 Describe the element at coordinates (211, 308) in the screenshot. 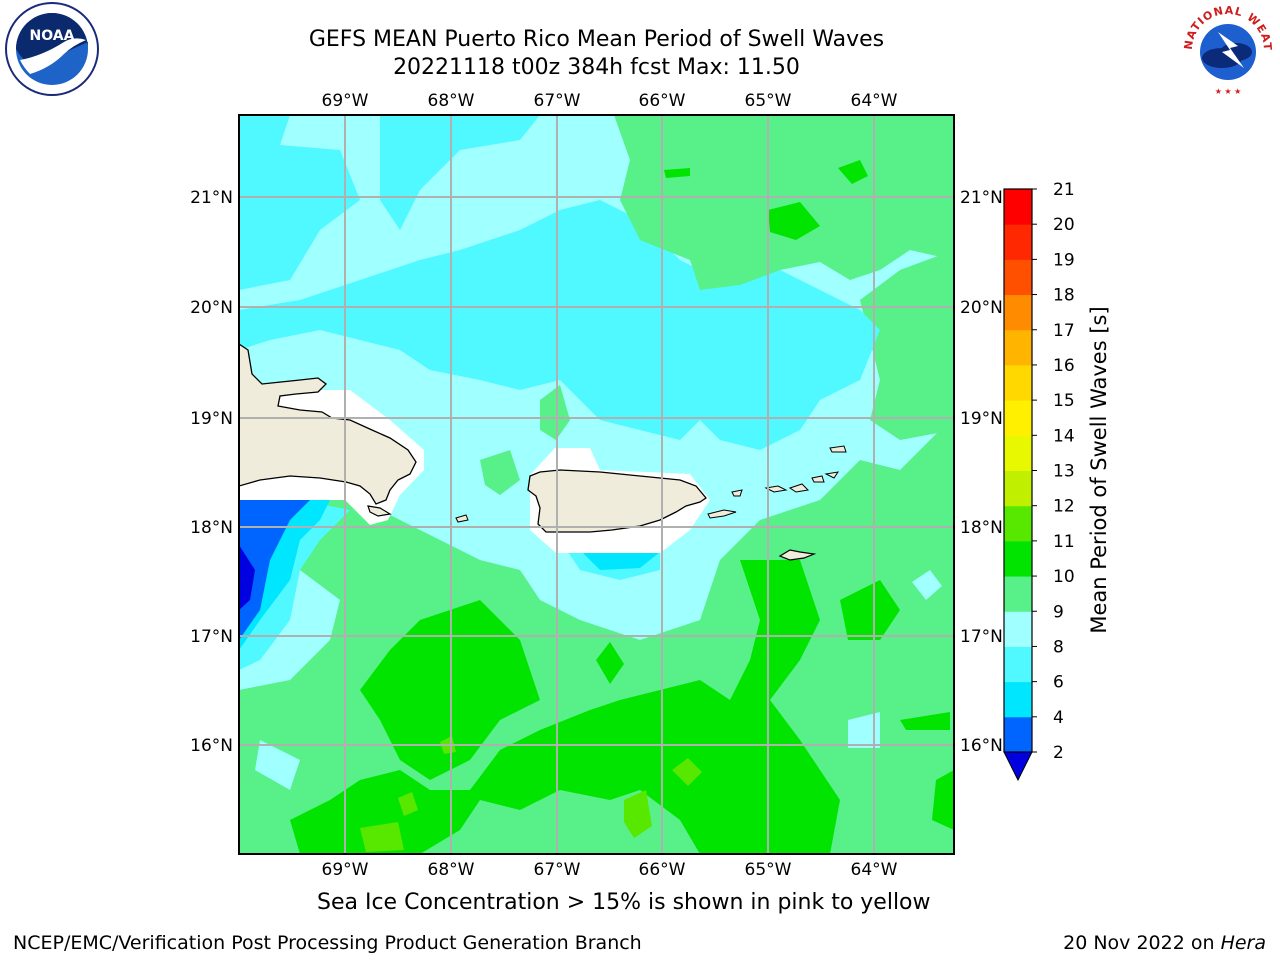

I see `lat-label-left: 20°N` at that location.